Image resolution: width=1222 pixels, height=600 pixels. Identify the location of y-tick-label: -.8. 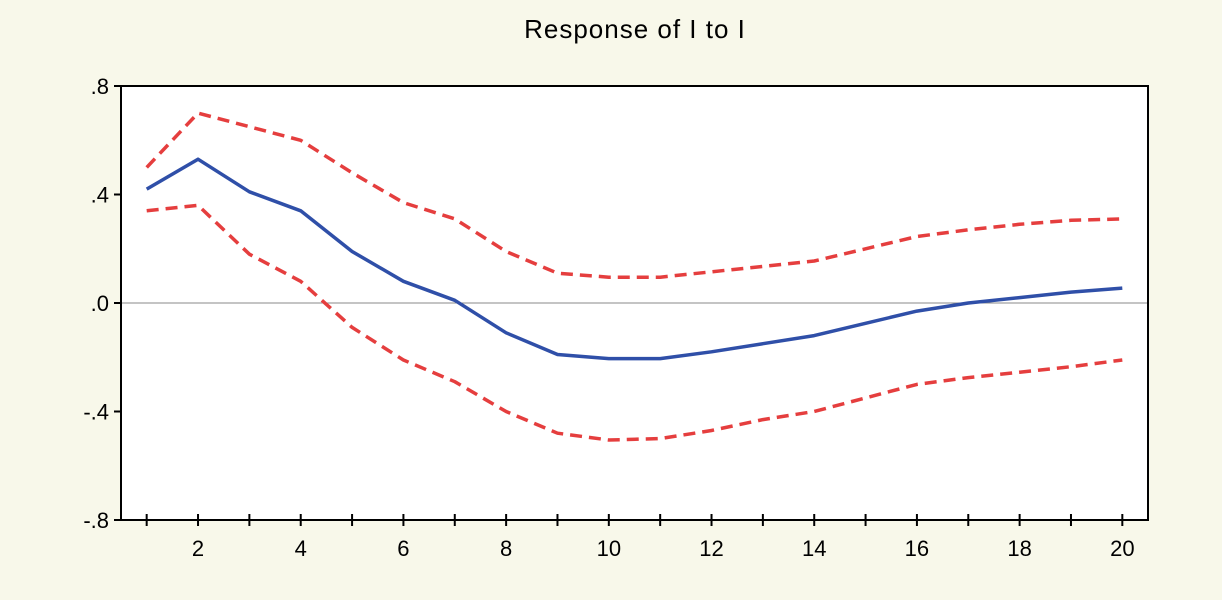
(96, 520).